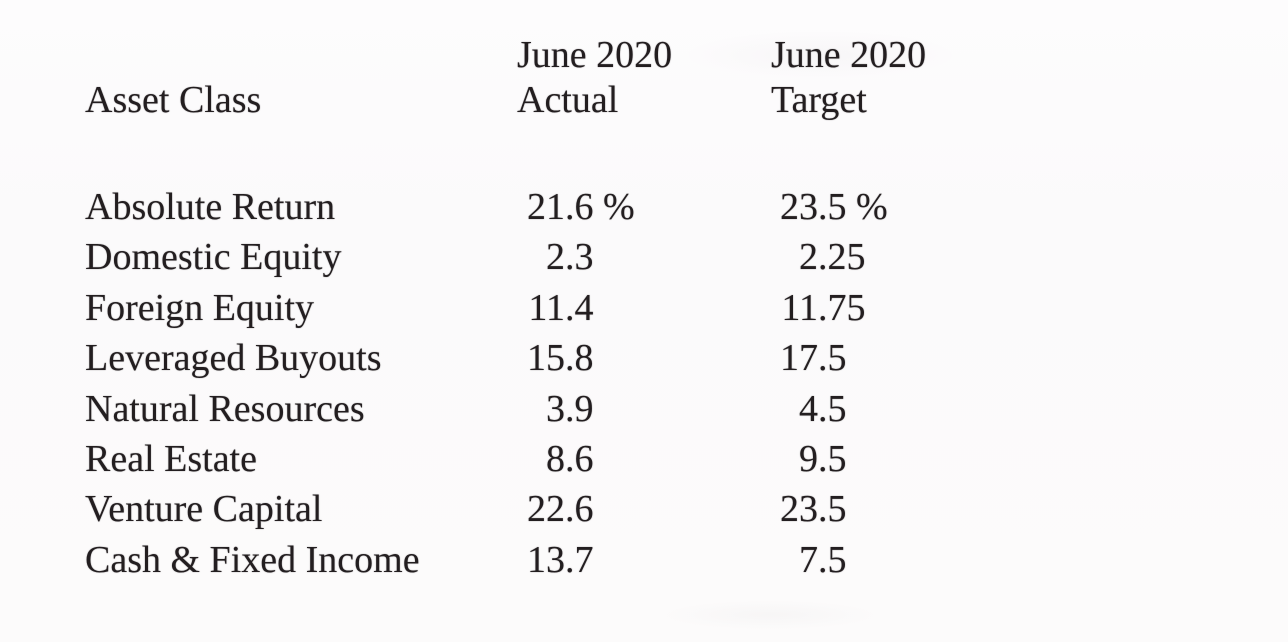  I want to click on actual-value-cell: 2.3, so click(570, 257).